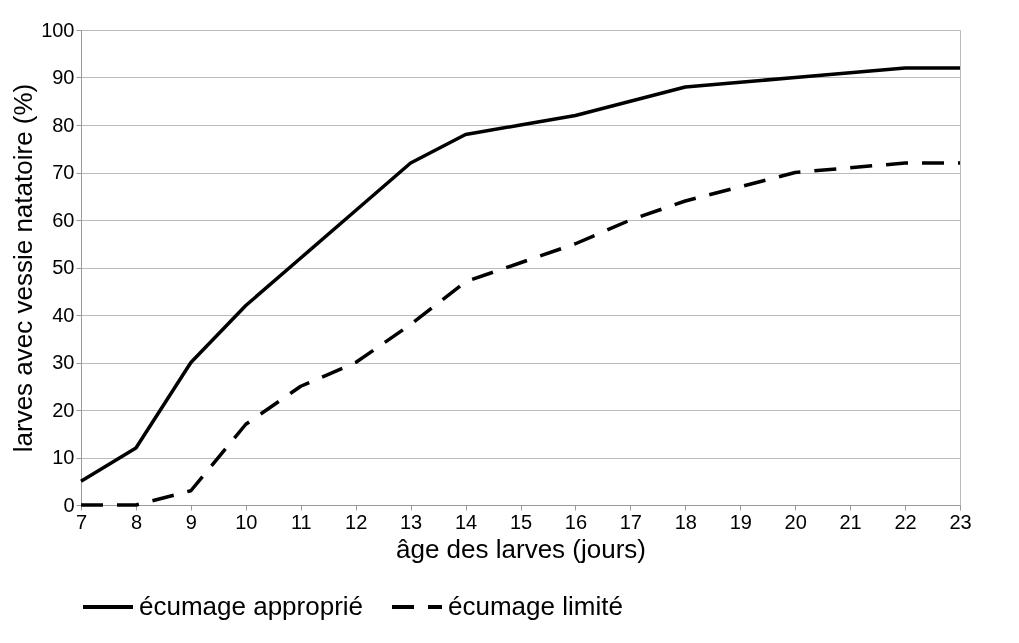 The height and width of the screenshot is (643, 1019). What do you see at coordinates (685, 521) in the screenshot?
I see `x-tick-label: 18` at bounding box center [685, 521].